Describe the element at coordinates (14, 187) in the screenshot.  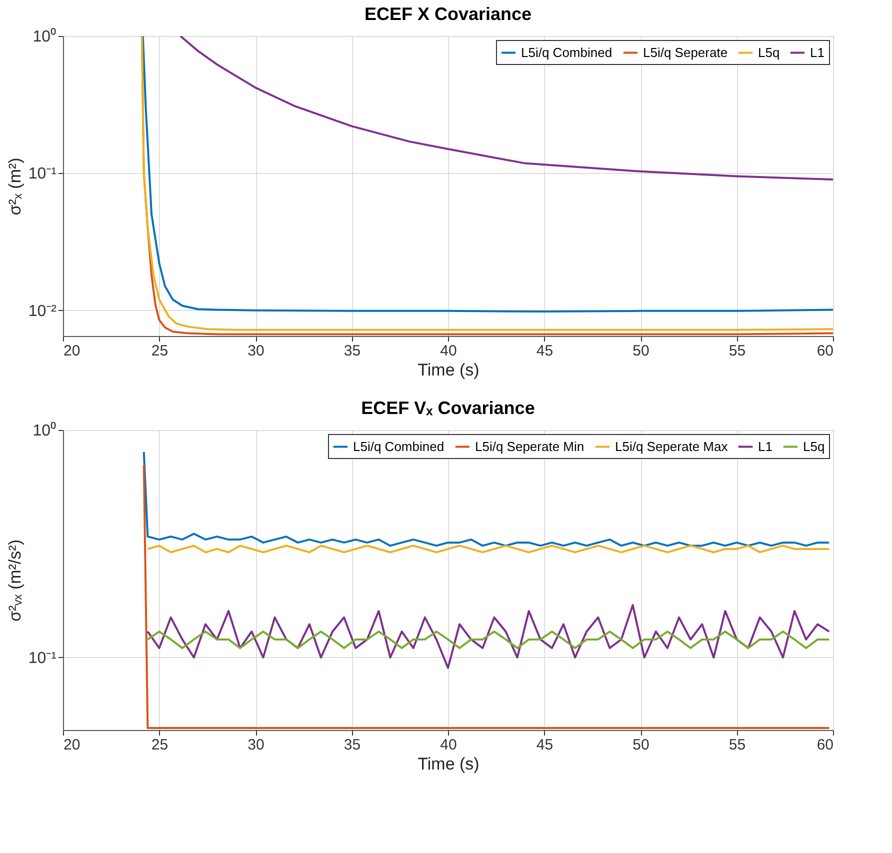
I see `y-axis-title: σ²ₓ (m²)` at that location.